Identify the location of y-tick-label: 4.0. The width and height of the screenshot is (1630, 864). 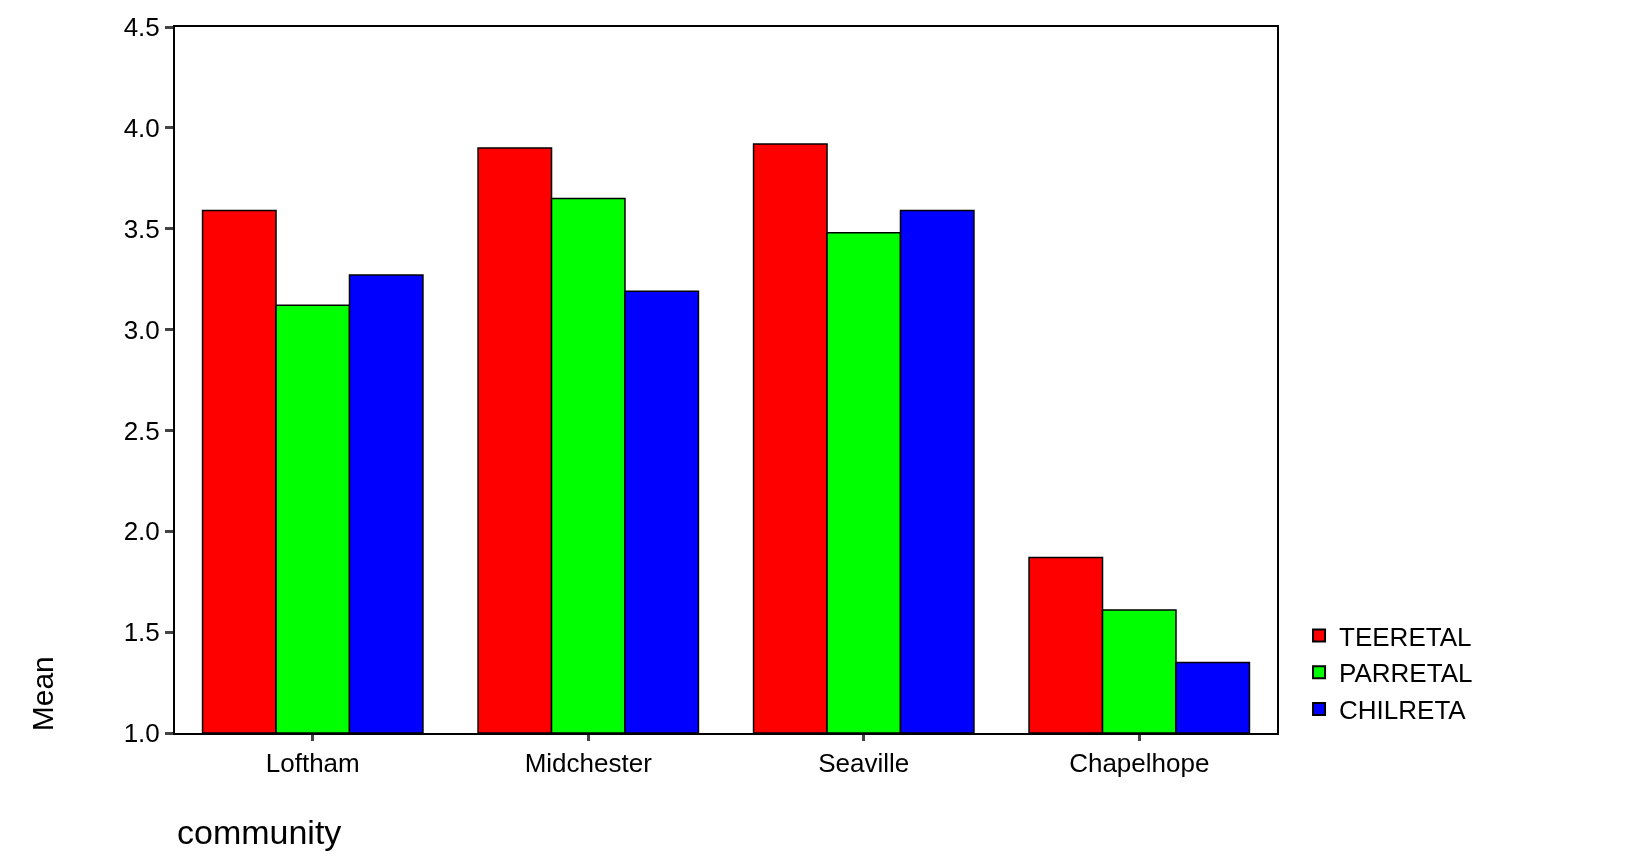
(141, 127).